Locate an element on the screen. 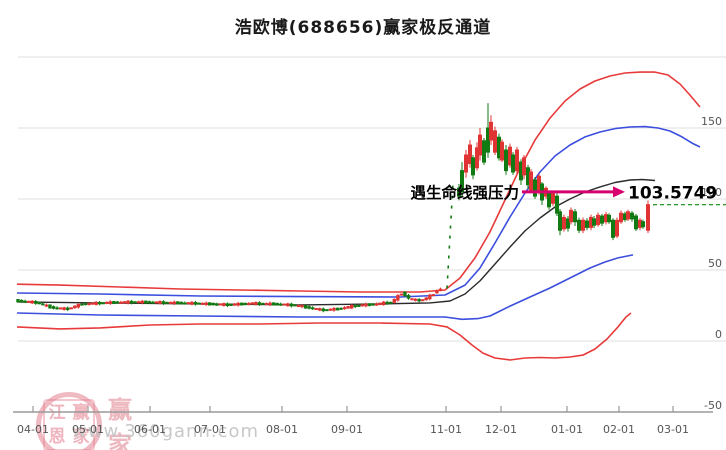  y-tick-label: 150 is located at coordinates (711, 121).